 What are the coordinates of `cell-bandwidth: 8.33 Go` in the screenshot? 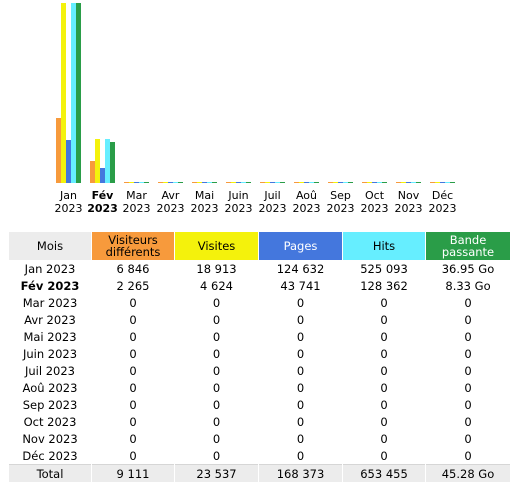 It's located at (468, 285).